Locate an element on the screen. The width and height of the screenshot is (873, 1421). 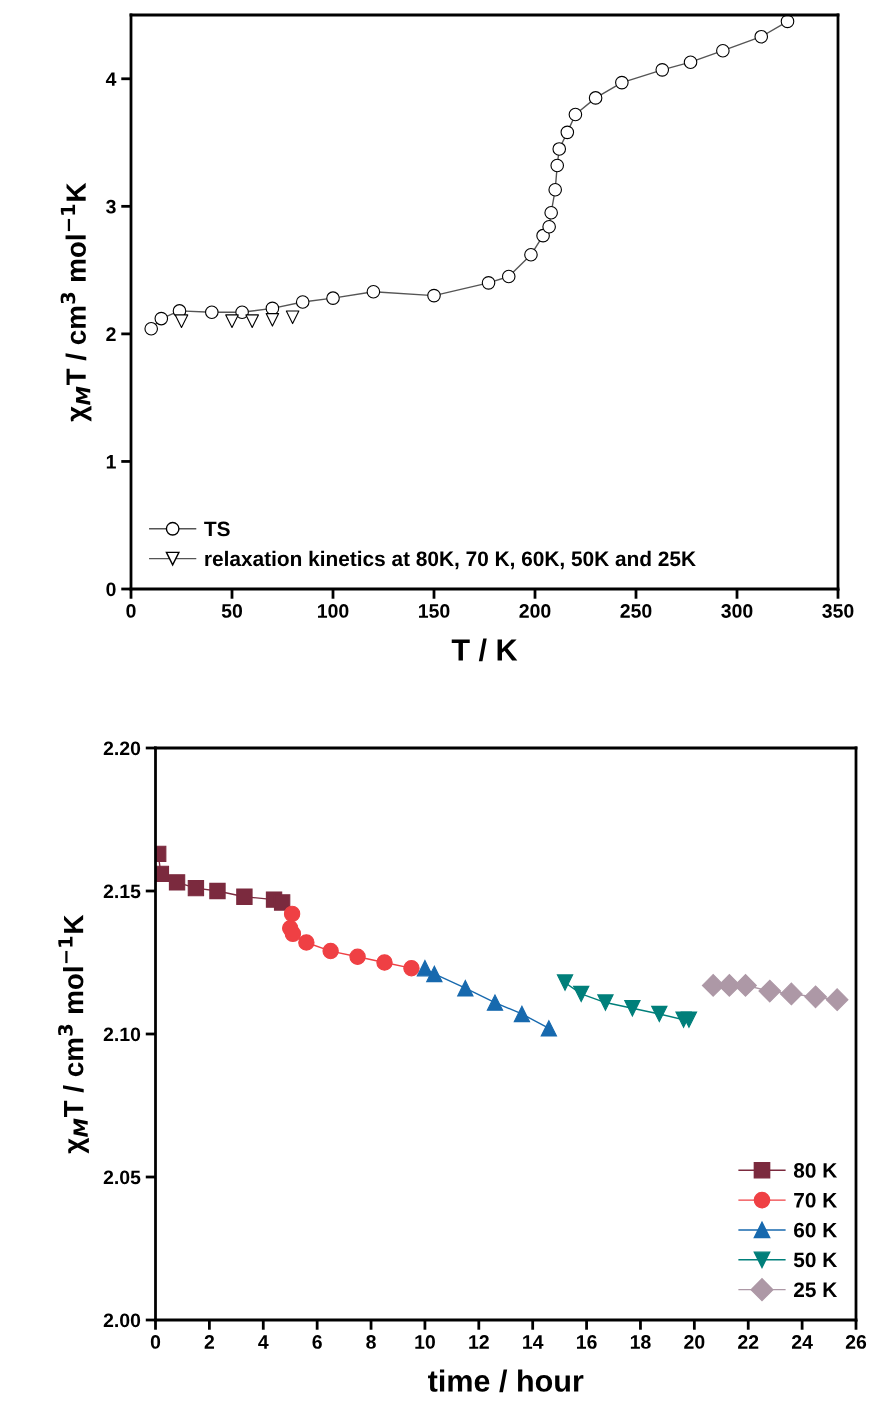
legend-label: 50 K is located at coordinates (815, 1260).